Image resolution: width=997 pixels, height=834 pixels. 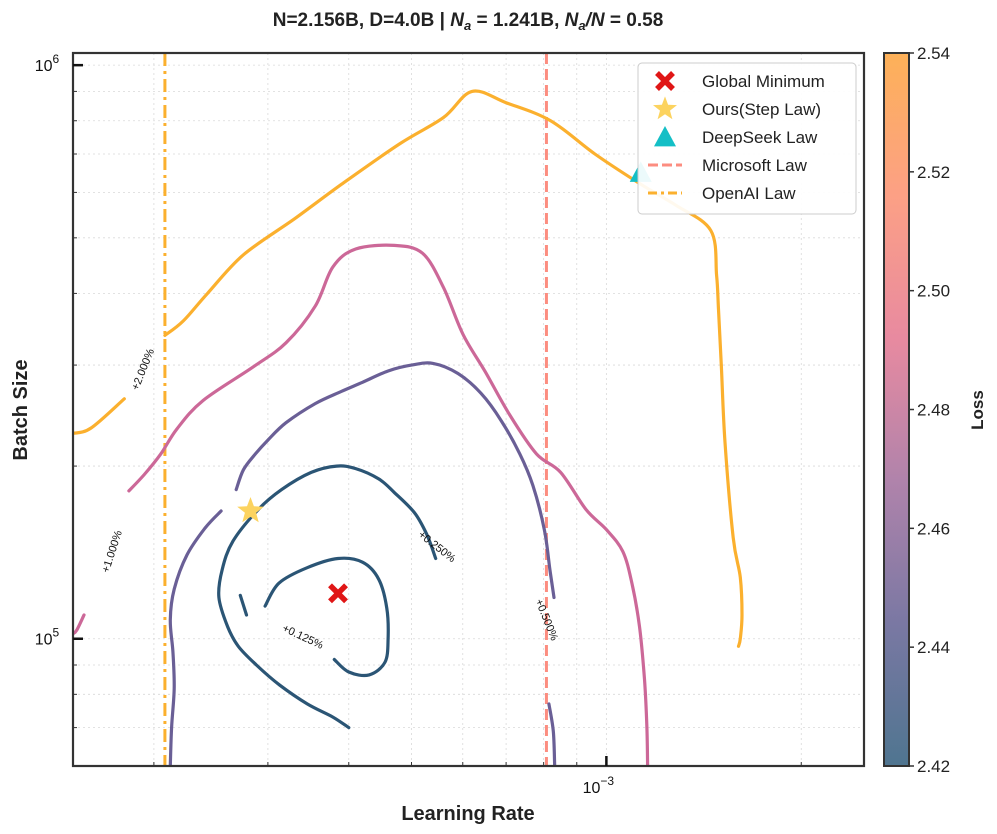 I want to click on legend-global-minimum-swatch, so click(x=665, y=81).